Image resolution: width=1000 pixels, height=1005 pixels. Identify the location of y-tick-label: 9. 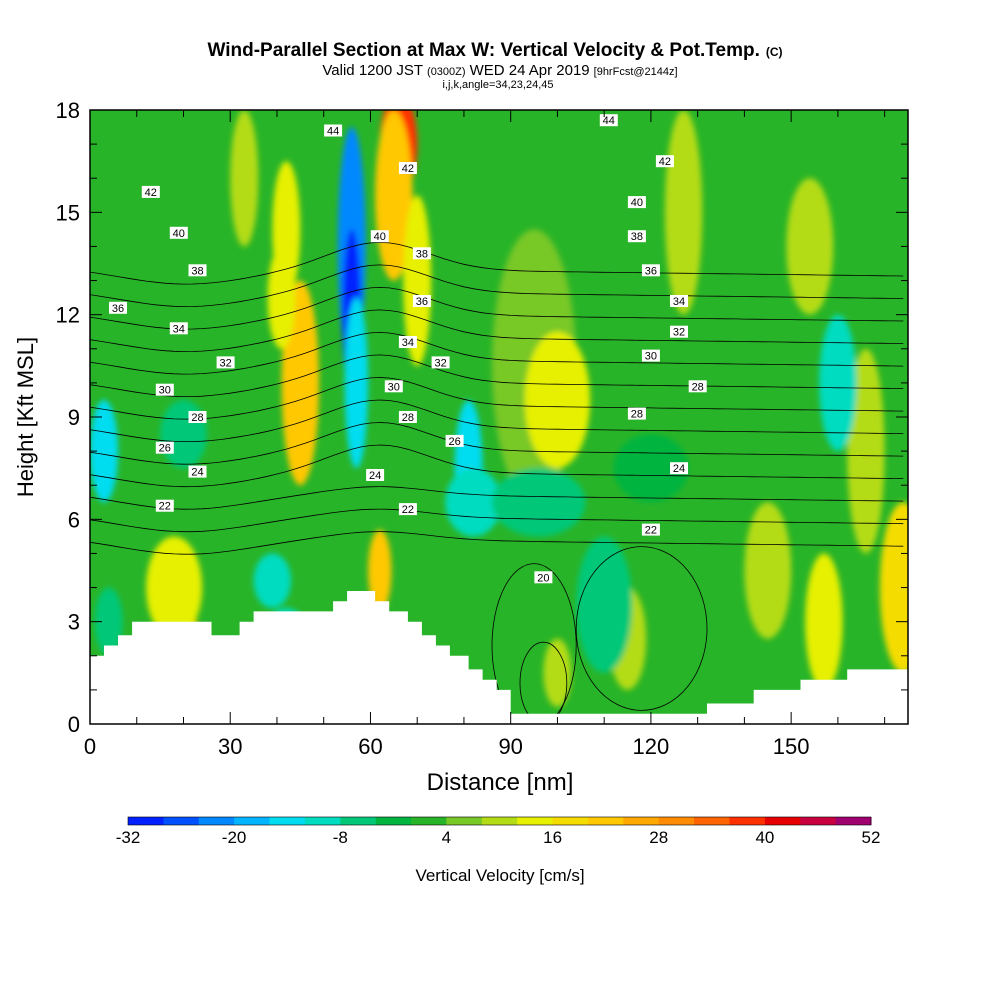
(74, 417).